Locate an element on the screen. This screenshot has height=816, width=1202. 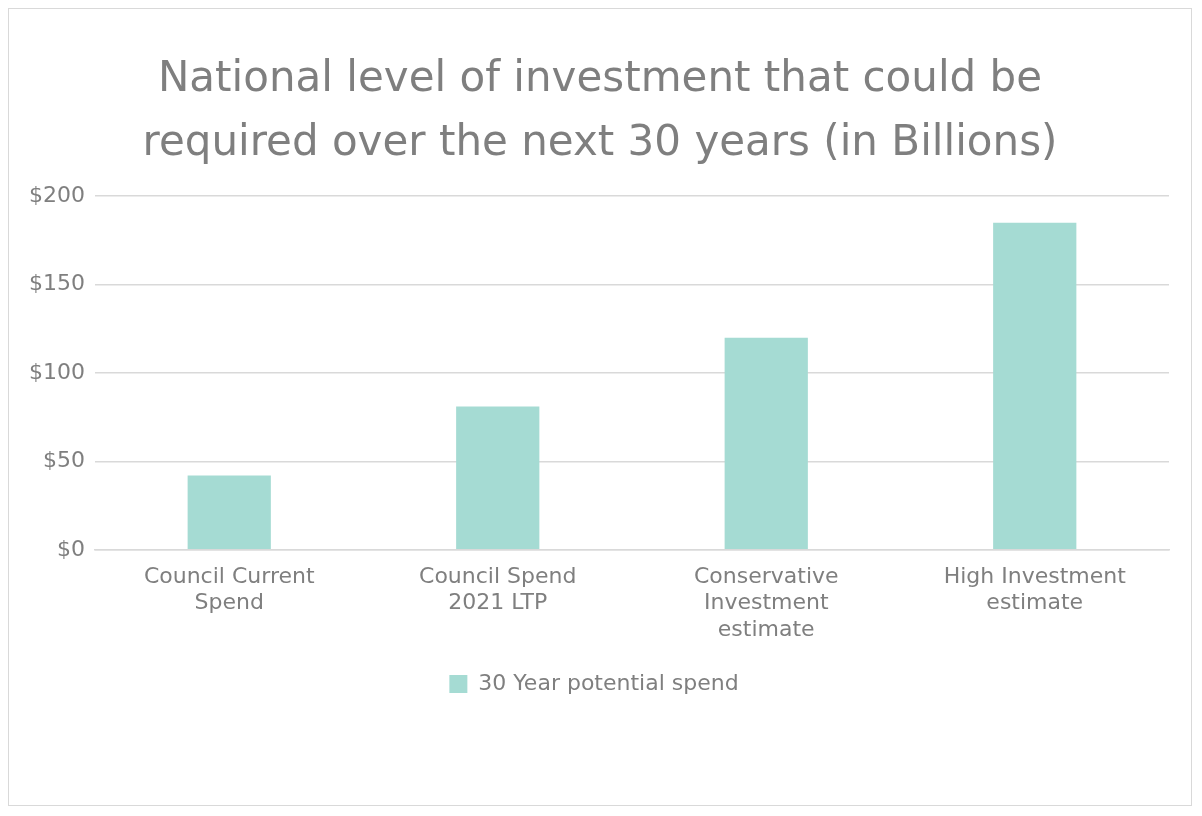
y-tick-label: $50 is located at coordinates (63, 460).